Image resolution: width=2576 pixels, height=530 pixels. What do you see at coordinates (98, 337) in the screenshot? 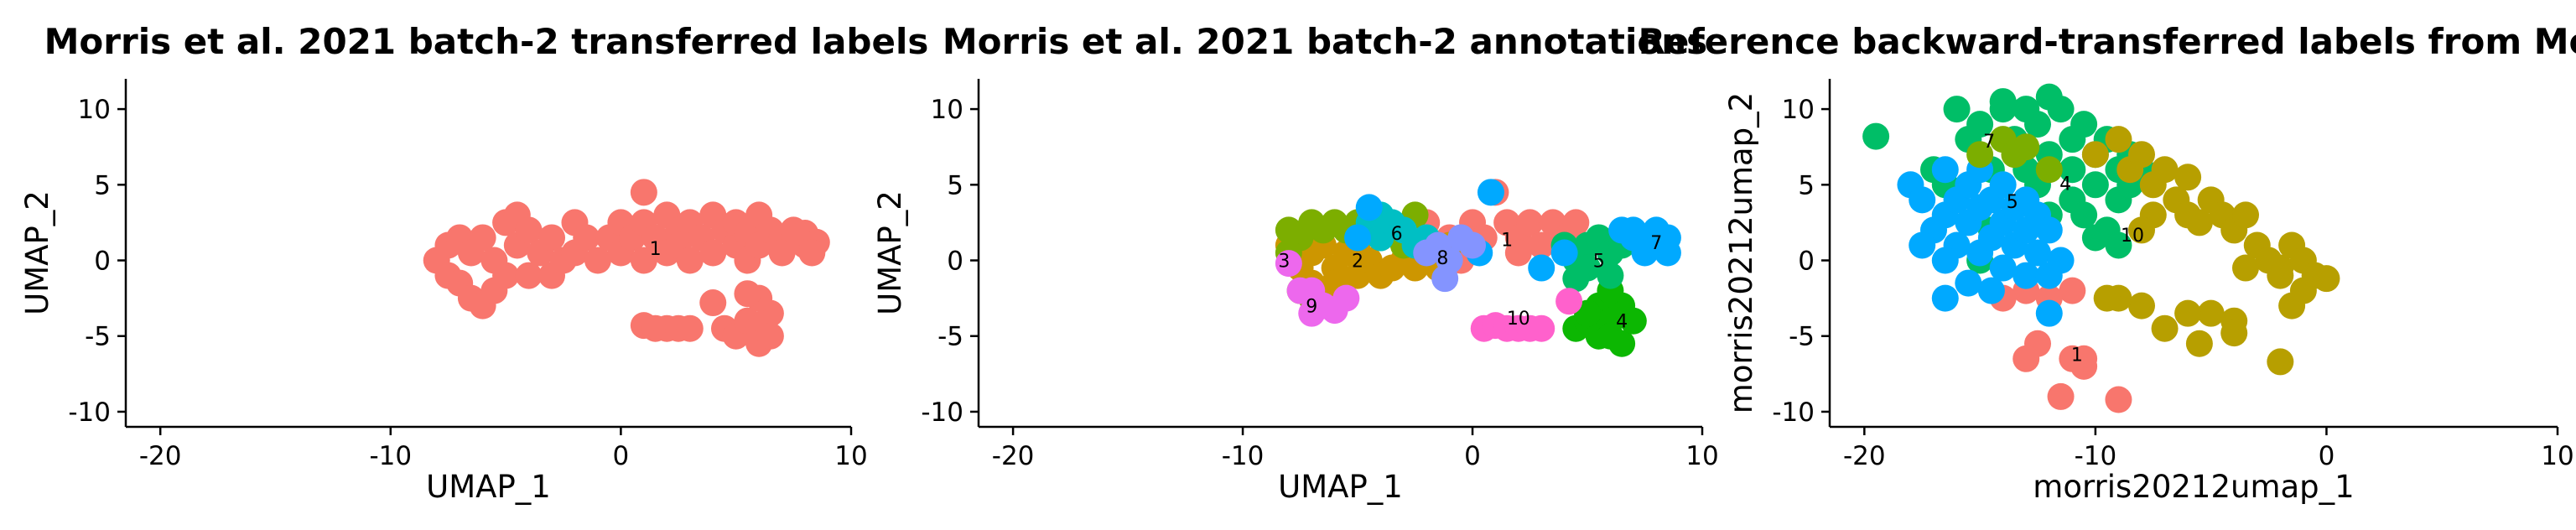
I see `y-tick-label: -5` at bounding box center [98, 337].